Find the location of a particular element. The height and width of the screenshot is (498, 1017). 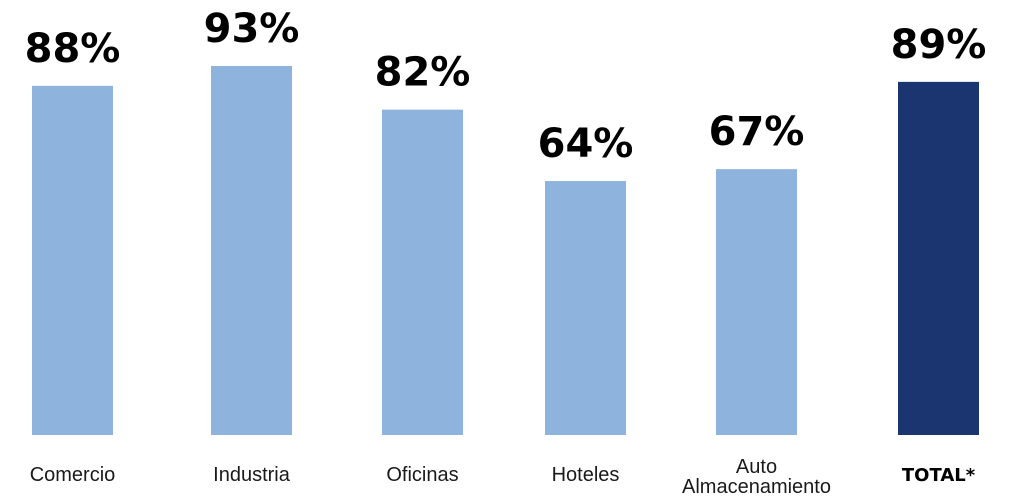

value-label-3: 64% is located at coordinates (586, 144).